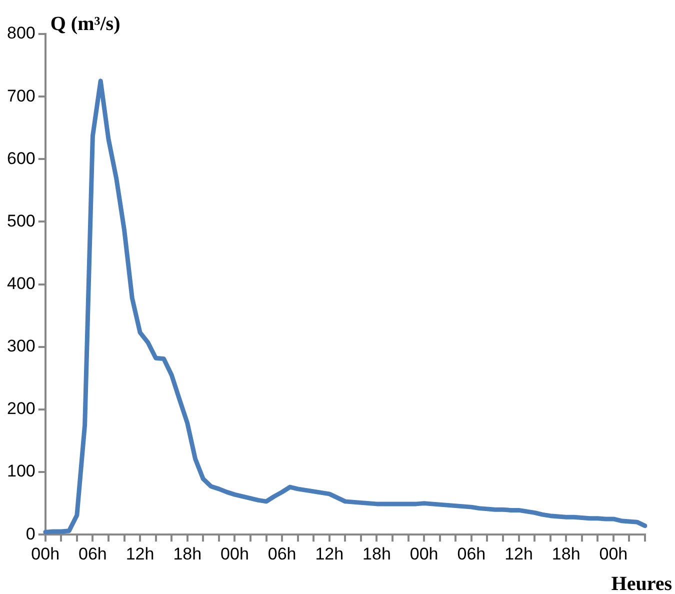 The width and height of the screenshot is (675, 594). Describe the element at coordinates (21, 220) in the screenshot. I see `y-tick-label: 500` at that location.